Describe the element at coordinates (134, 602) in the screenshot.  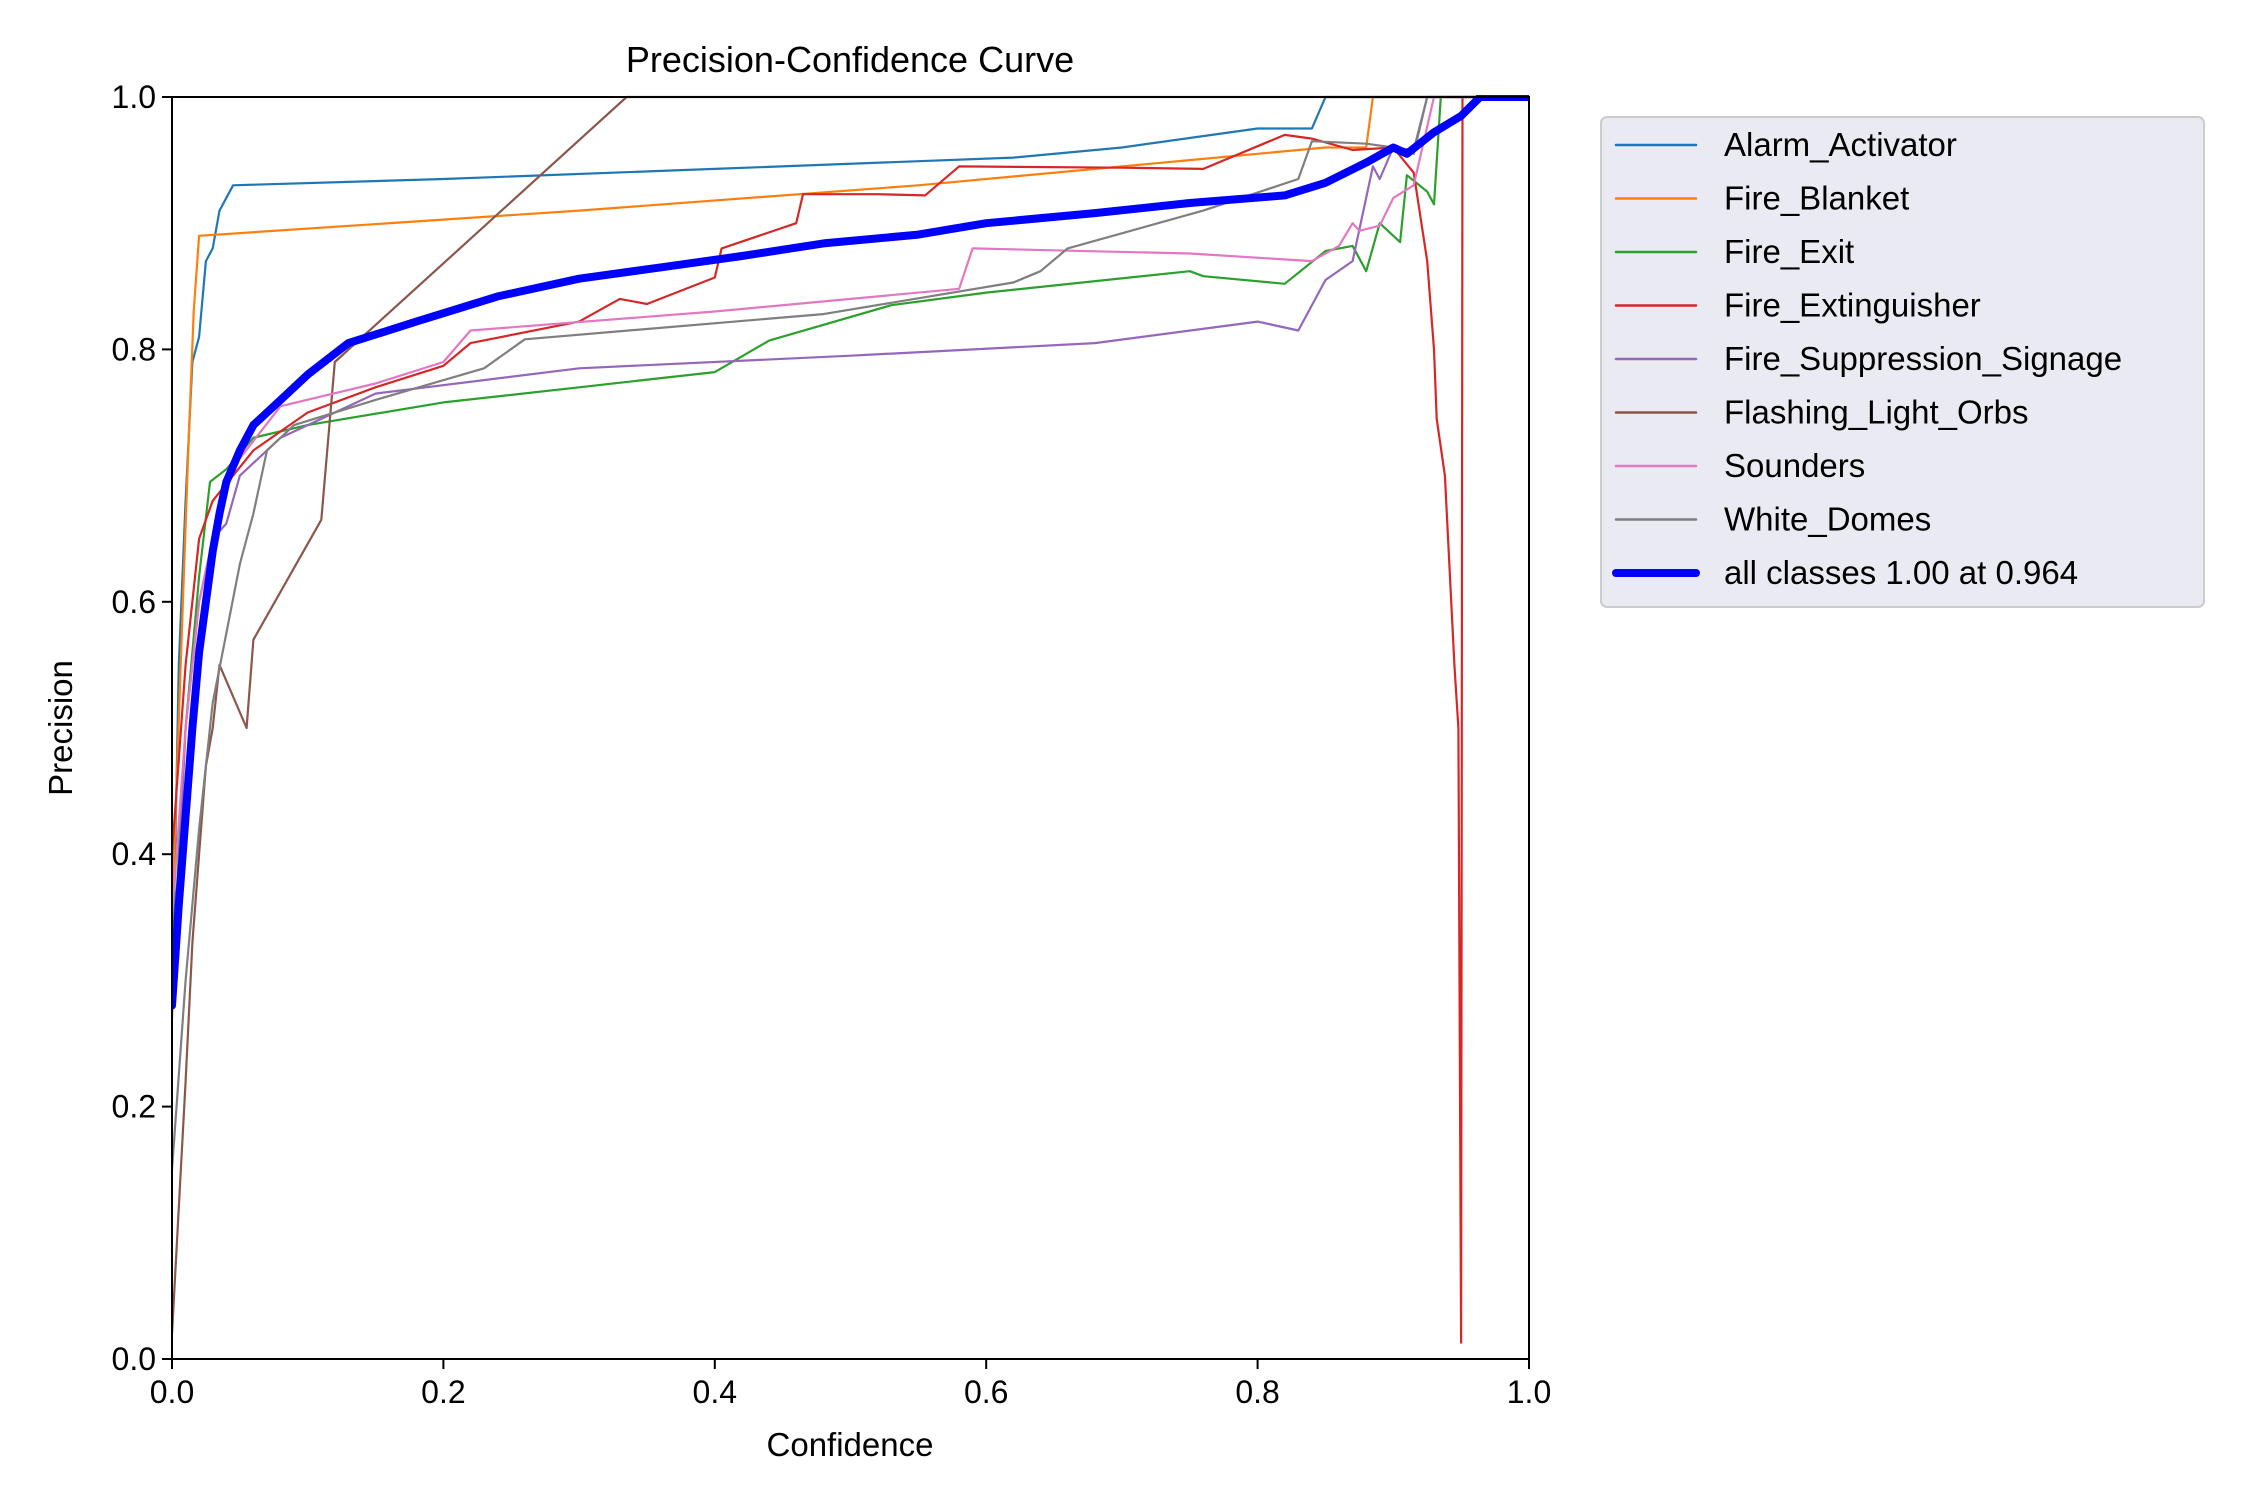
I see `y-tick-label: 0.6` at that location.